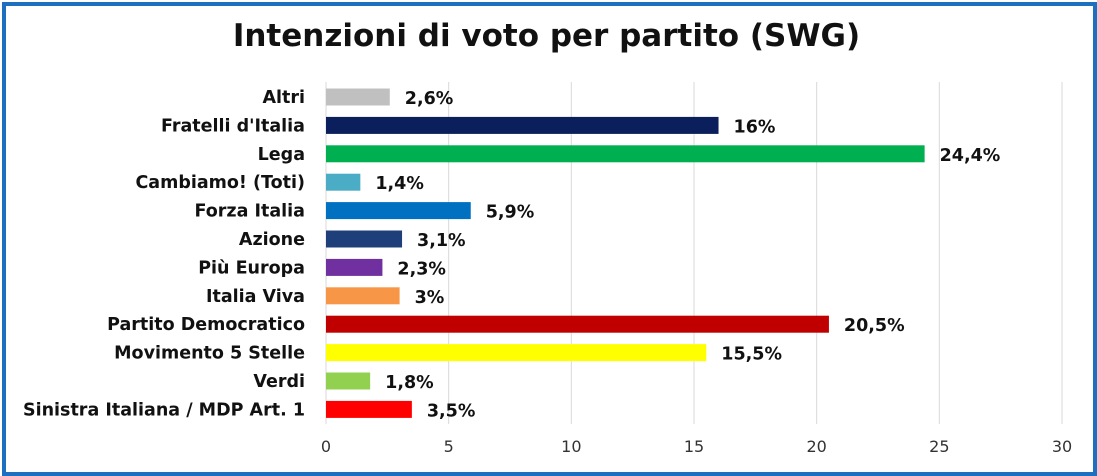 Image resolution: width=1097 pixels, height=476 pixels. What do you see at coordinates (283, 98) in the screenshot?
I see `category-label: Altri` at bounding box center [283, 98].